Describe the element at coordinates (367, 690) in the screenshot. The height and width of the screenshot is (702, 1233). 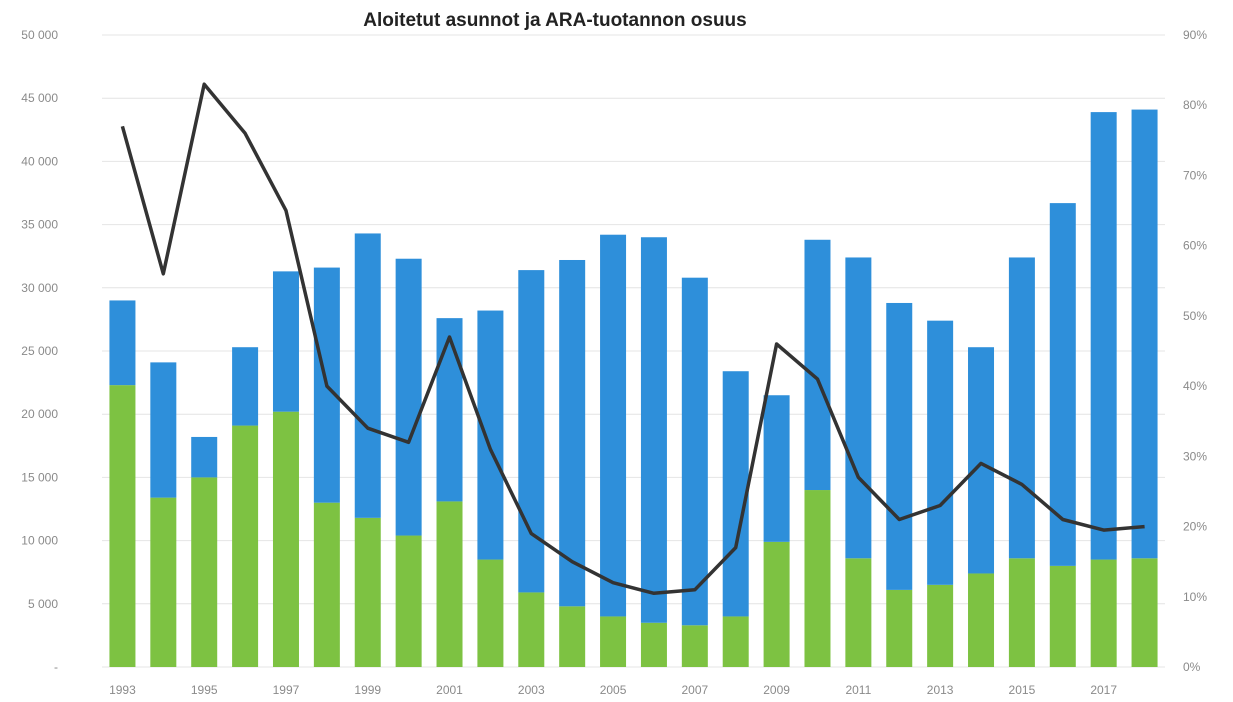
I see `x-axis-tick-label: 1999` at that location.